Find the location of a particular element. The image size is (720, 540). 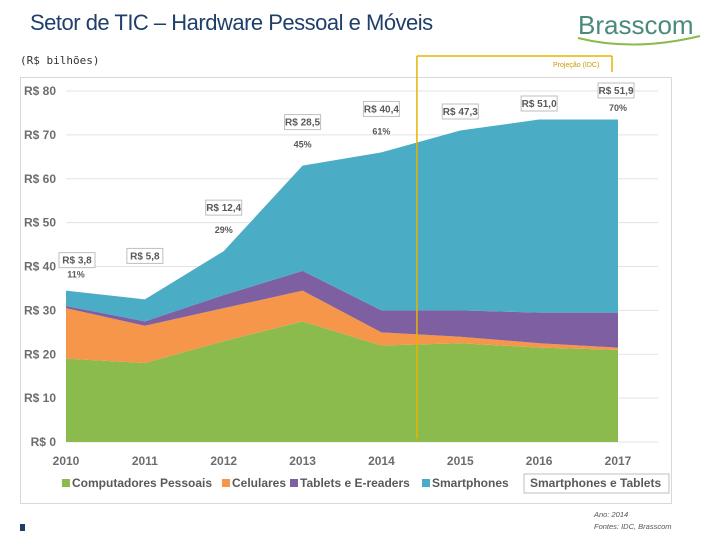

legend-boxed-entry-label: Smartphones e Tablets is located at coordinates (595, 483).